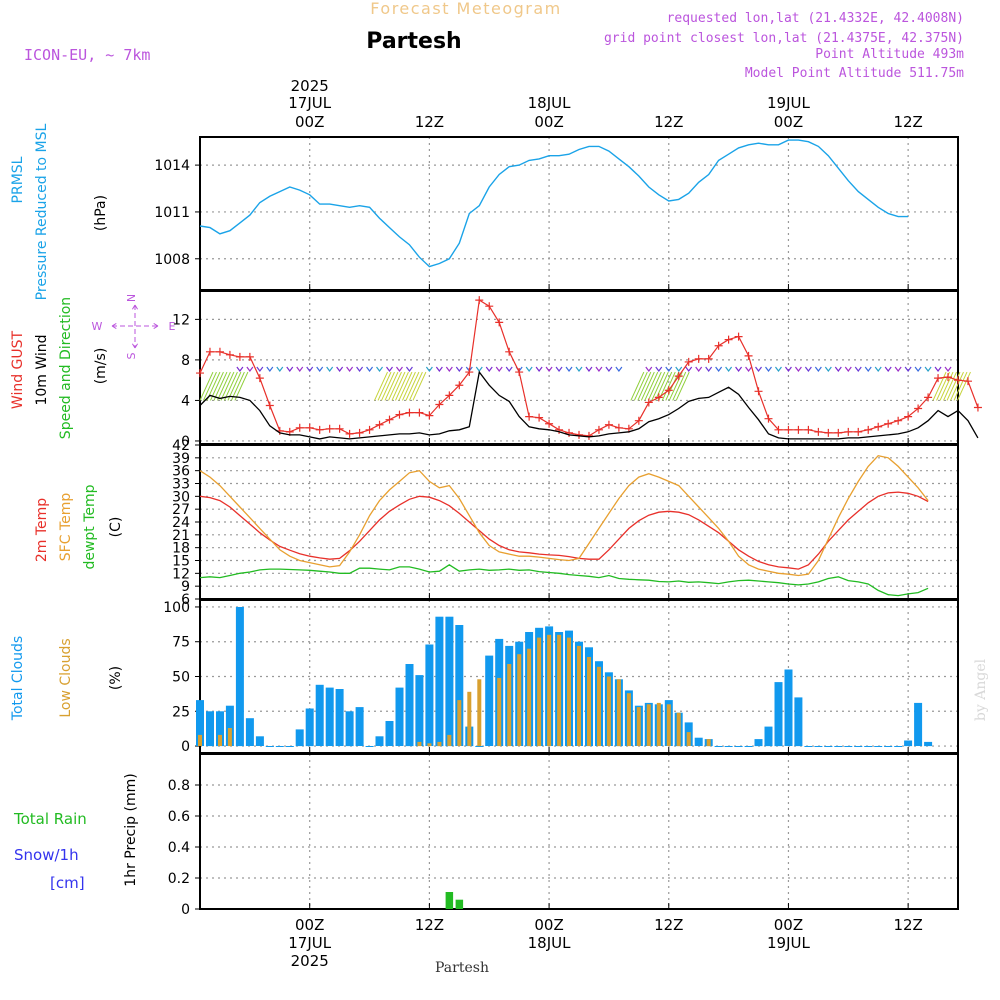 The width and height of the screenshot is (1000, 1000). What do you see at coordinates (179, 879) in the screenshot?
I see `precip-y-tick-label: 0.2` at bounding box center [179, 879].